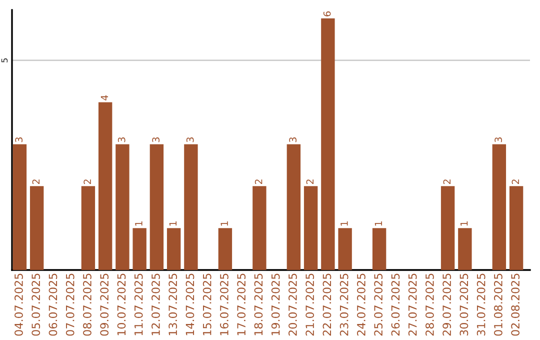 This screenshot has height=340, width=540. What do you see at coordinates (121, 305) in the screenshot?
I see `x-tick-label: 10.07.2025` at bounding box center [121, 305].